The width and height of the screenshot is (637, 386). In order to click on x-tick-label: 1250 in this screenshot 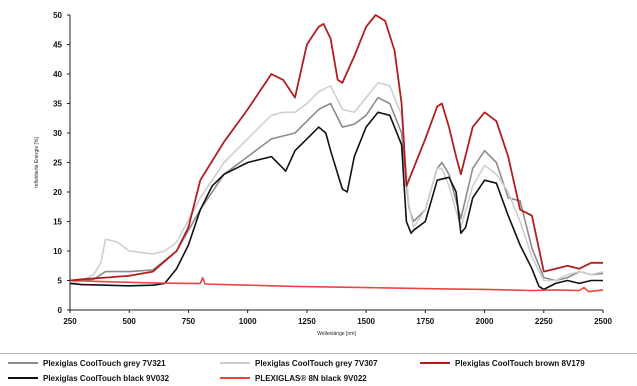, I will do `click(307, 321)`.